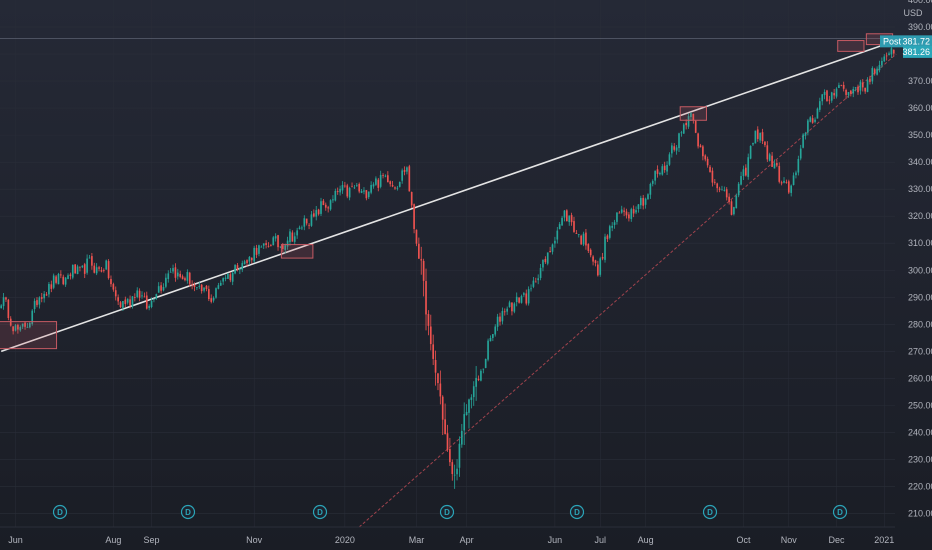 The width and height of the screenshot is (932, 550). I want to click on x-tick-label: Oct, so click(743, 540).